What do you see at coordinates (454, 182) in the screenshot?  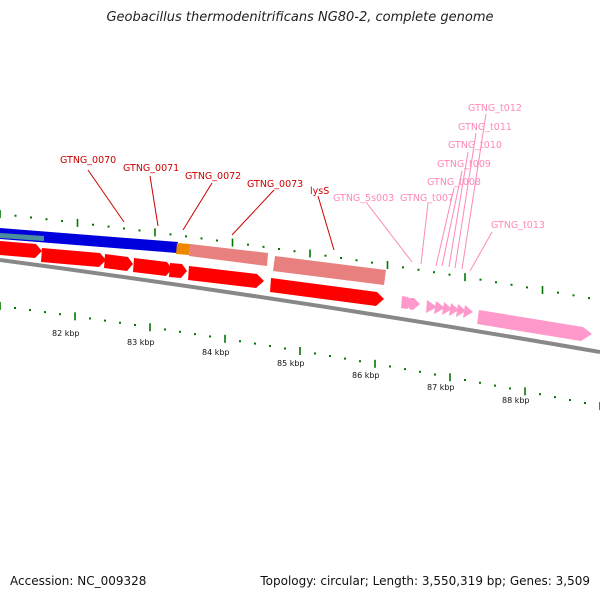 I see `gene-label: GTNG_t008` at bounding box center [454, 182].